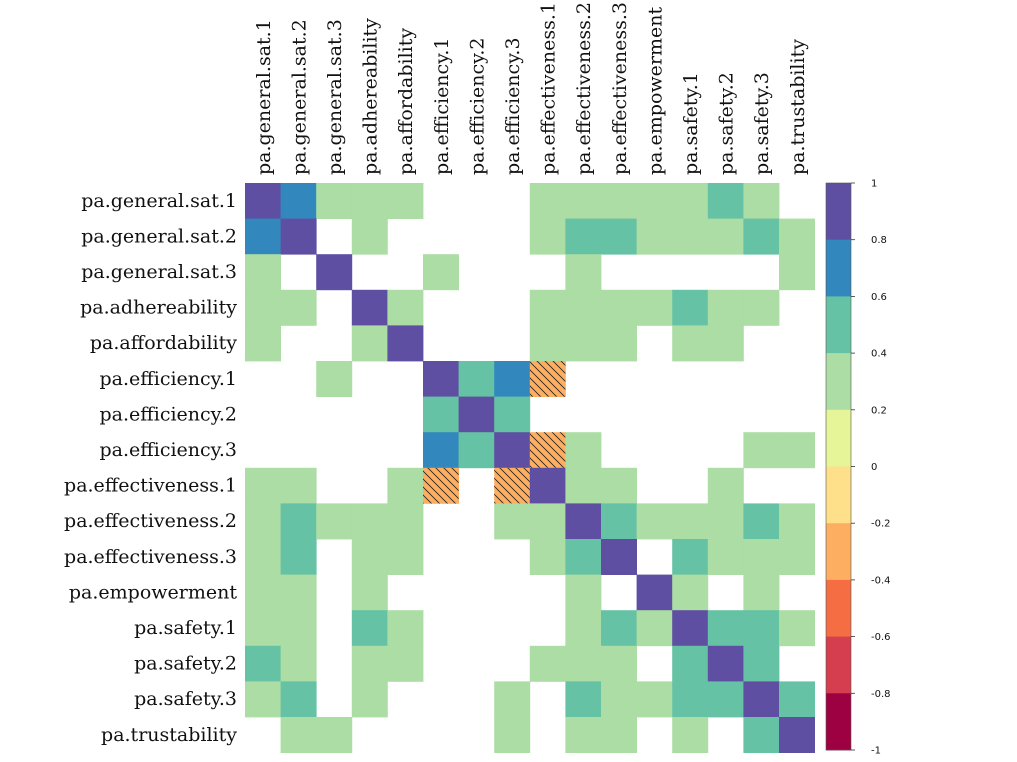 The width and height of the screenshot is (1017, 762). What do you see at coordinates (185, 699) in the screenshot?
I see `row-label: pa.safety.3` at bounding box center [185, 699].